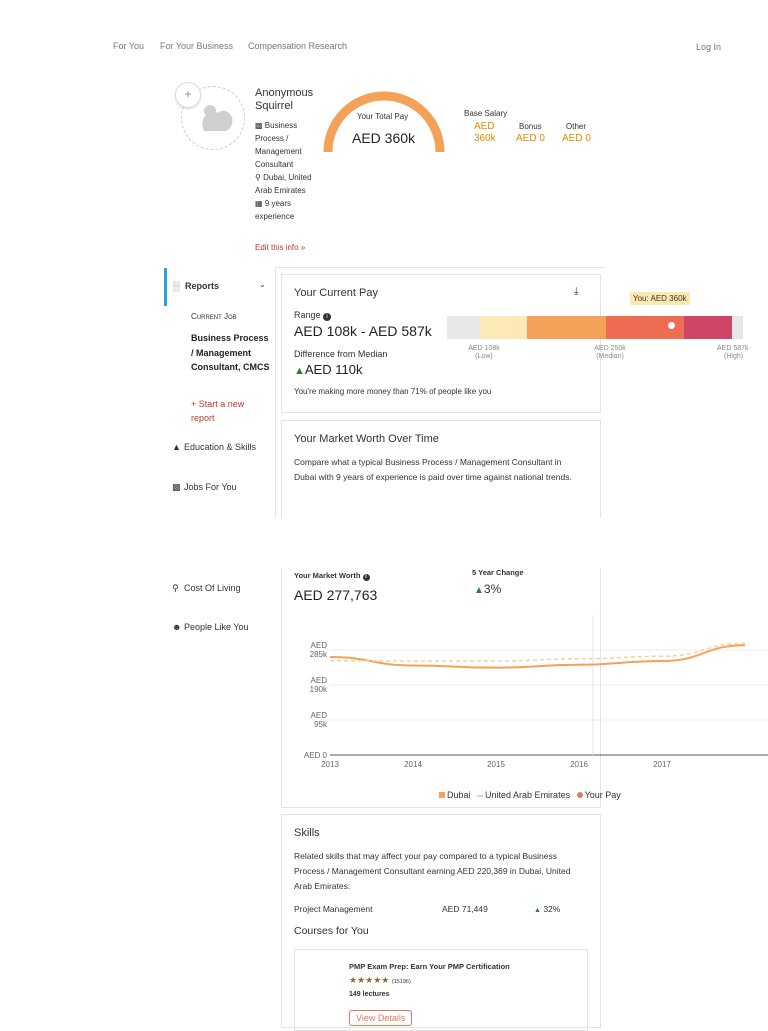  Describe the element at coordinates (331, 931) in the screenshot. I see `courses-title: Courses for You` at that location.